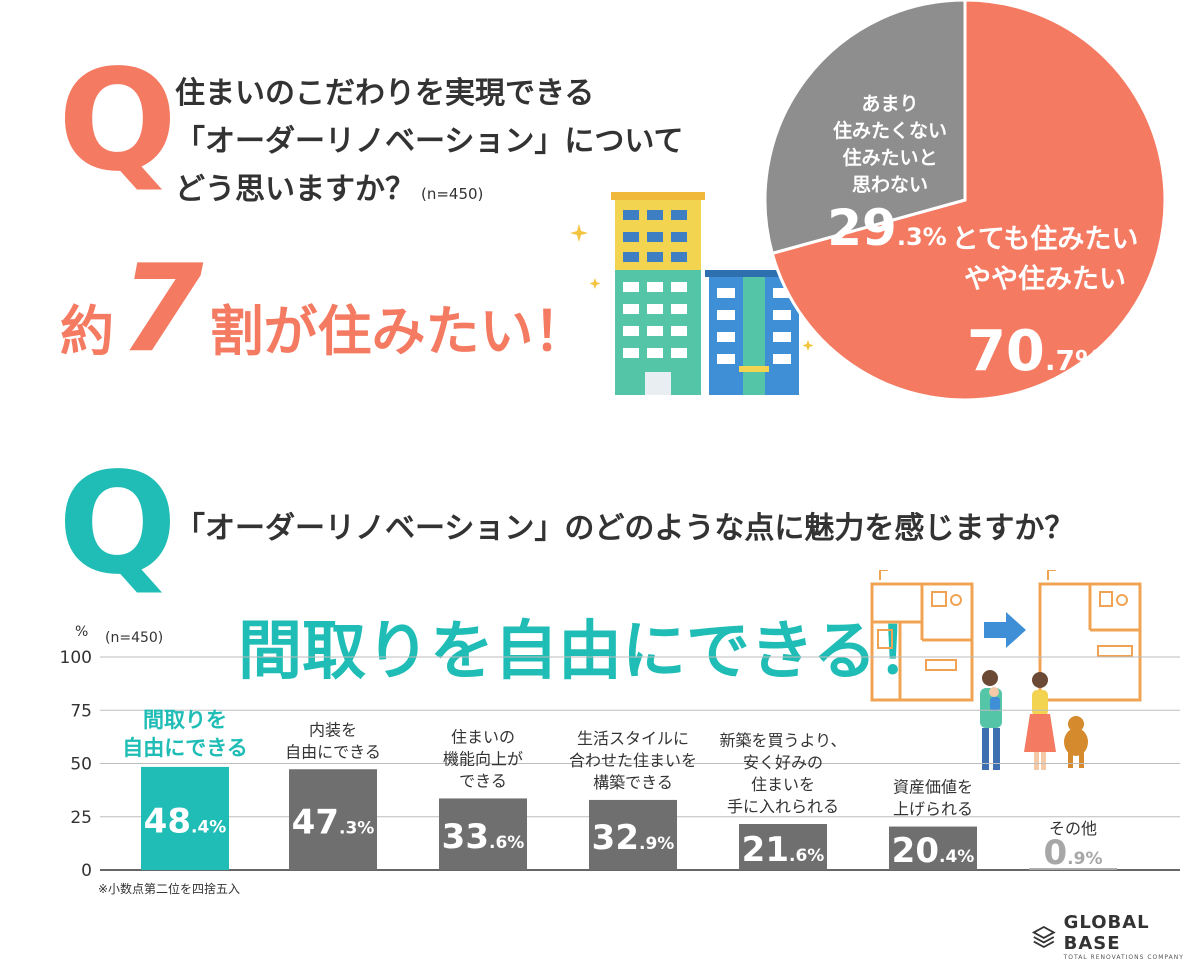  What do you see at coordinates (118, 121) in the screenshot?
I see `q1-mark: Q` at bounding box center [118, 121].